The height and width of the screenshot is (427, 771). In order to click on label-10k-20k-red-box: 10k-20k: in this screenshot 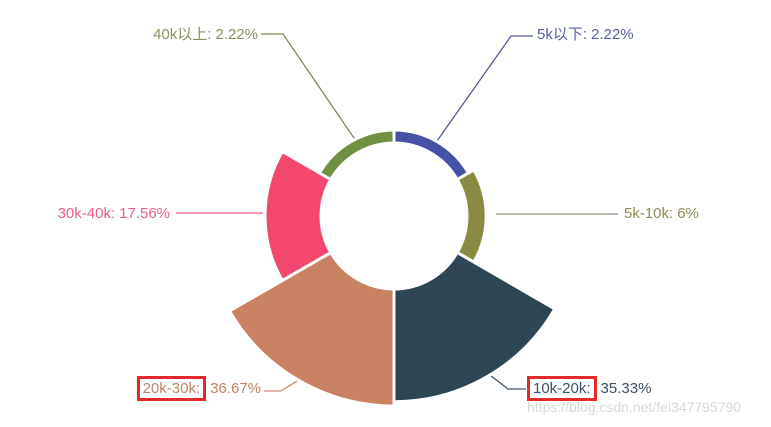, I will do `click(562, 388)`.